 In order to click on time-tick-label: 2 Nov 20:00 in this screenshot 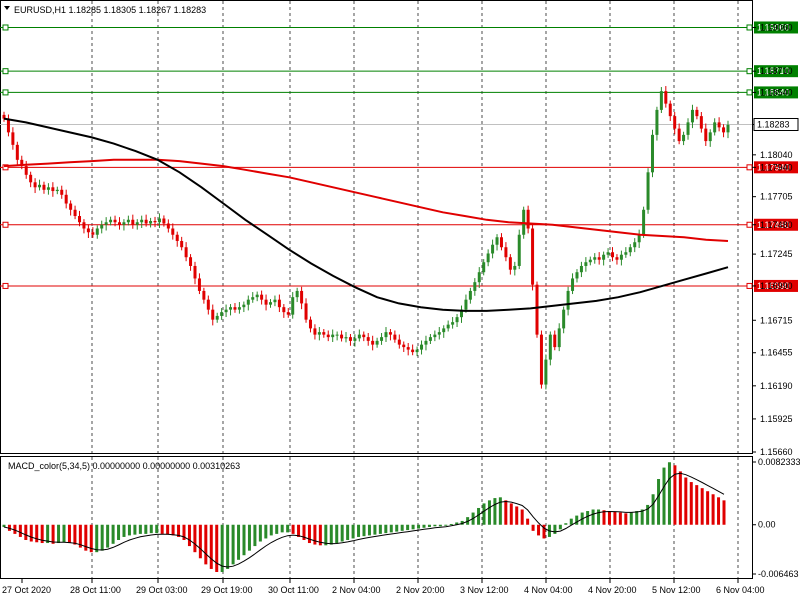, I will do `click(420, 590)`.